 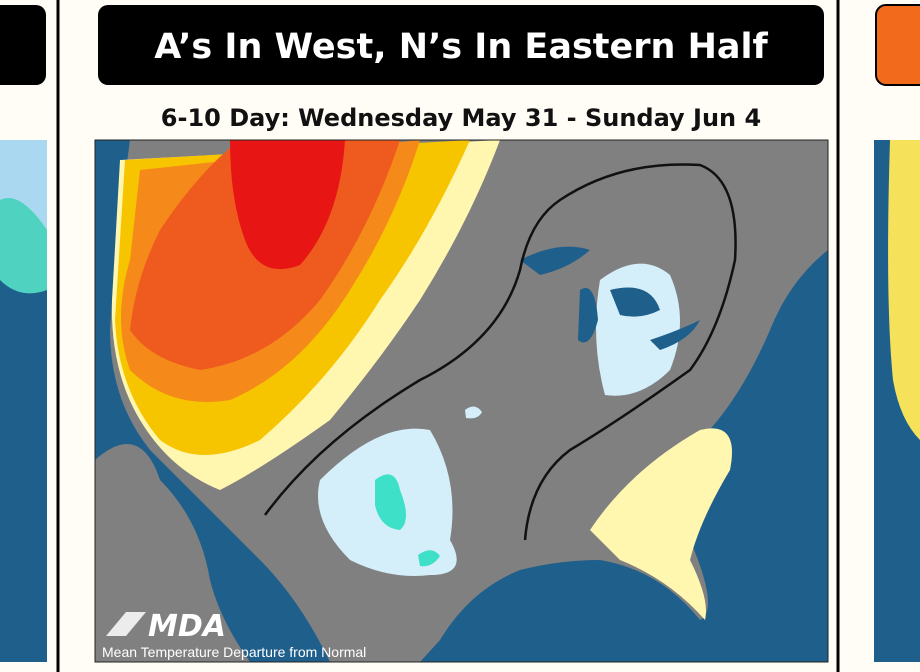 I want to click on logo-mark, so click(x=126, y=624).